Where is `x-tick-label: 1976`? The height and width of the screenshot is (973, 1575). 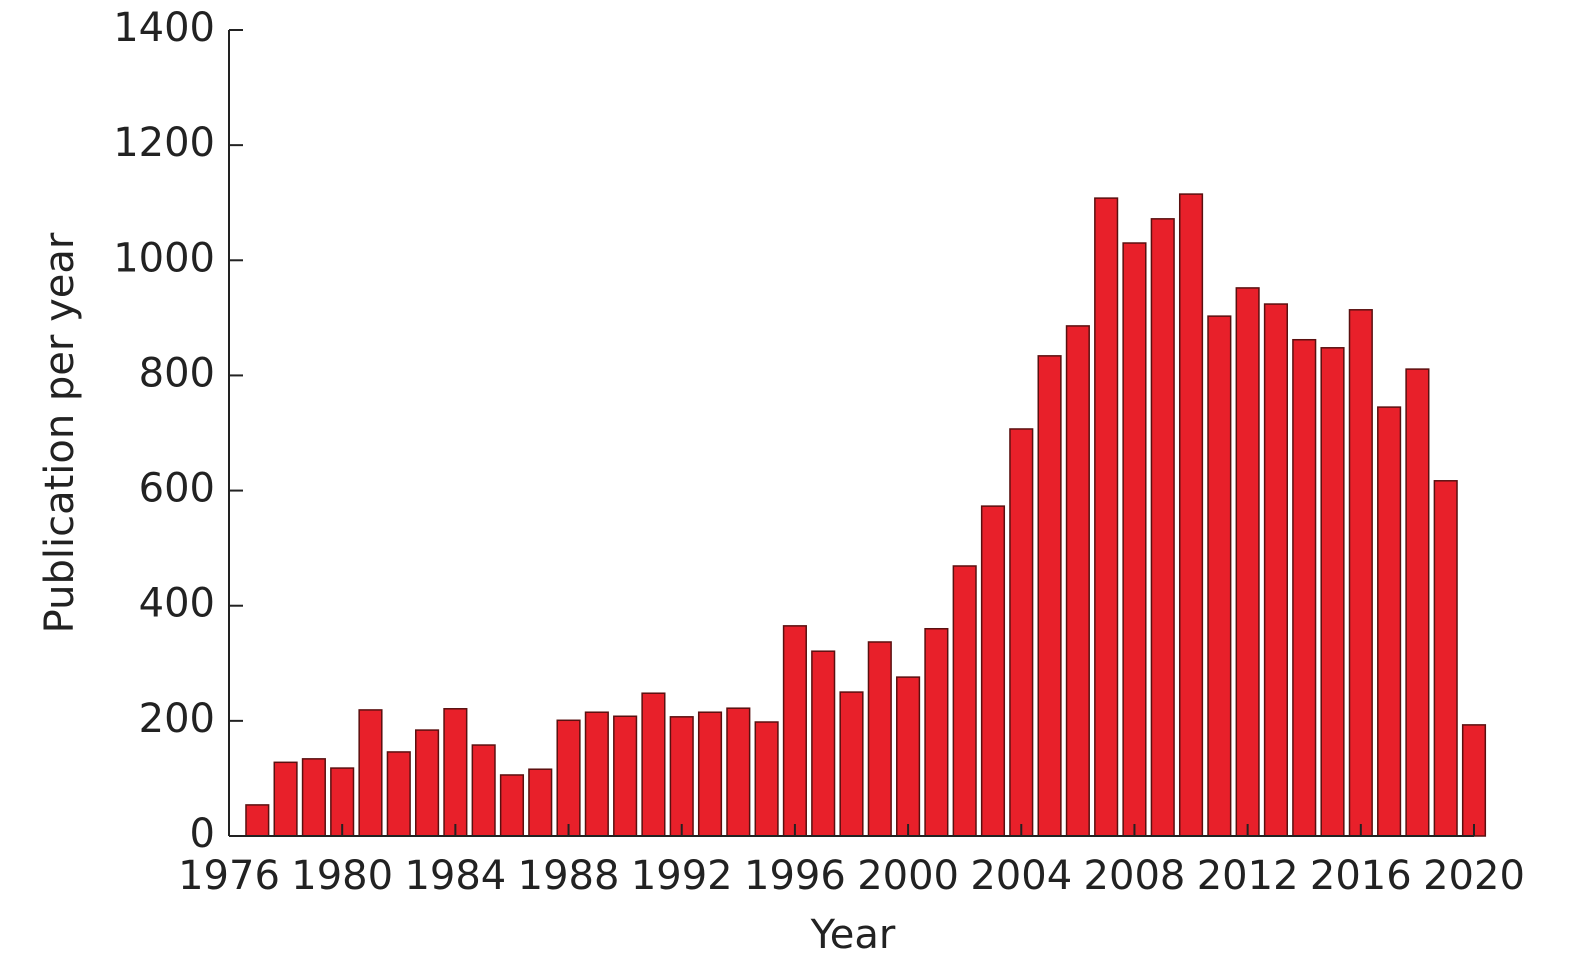
x-tick-label: 1976 is located at coordinates (229, 876).